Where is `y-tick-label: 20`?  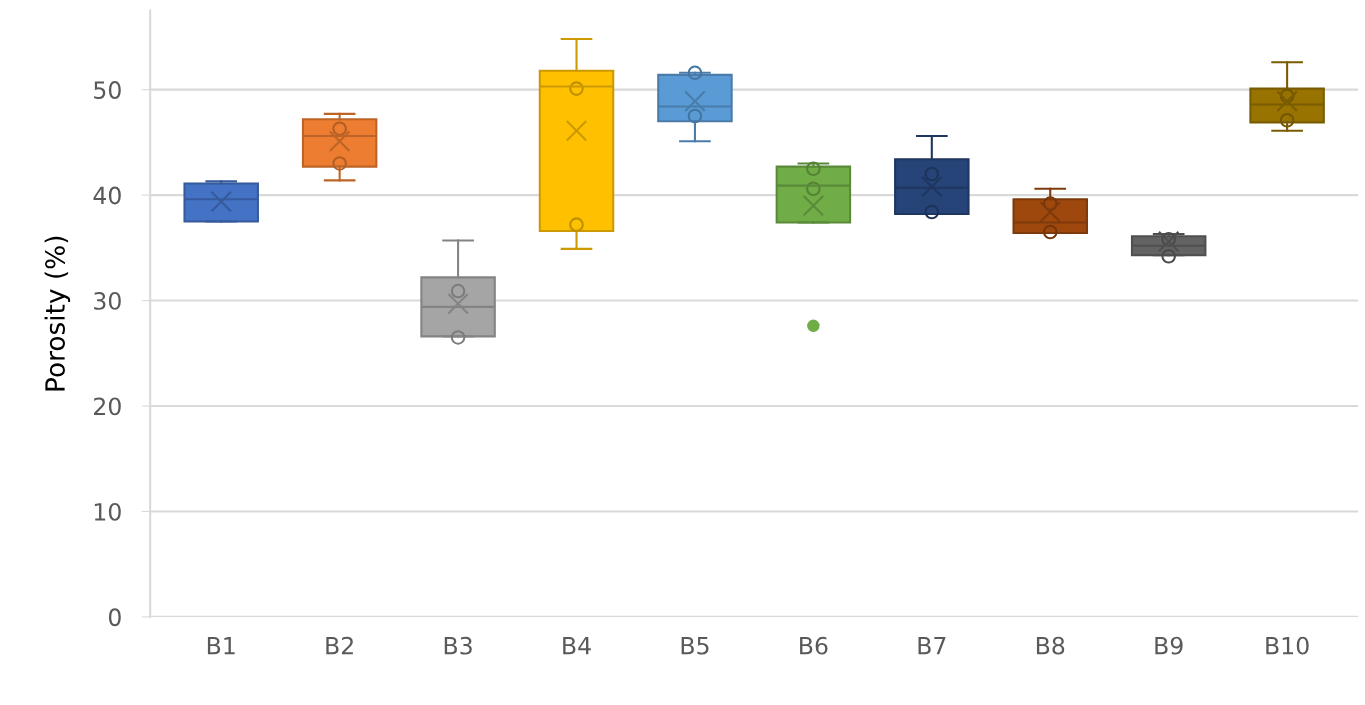
y-tick-label: 20 is located at coordinates (107, 406).